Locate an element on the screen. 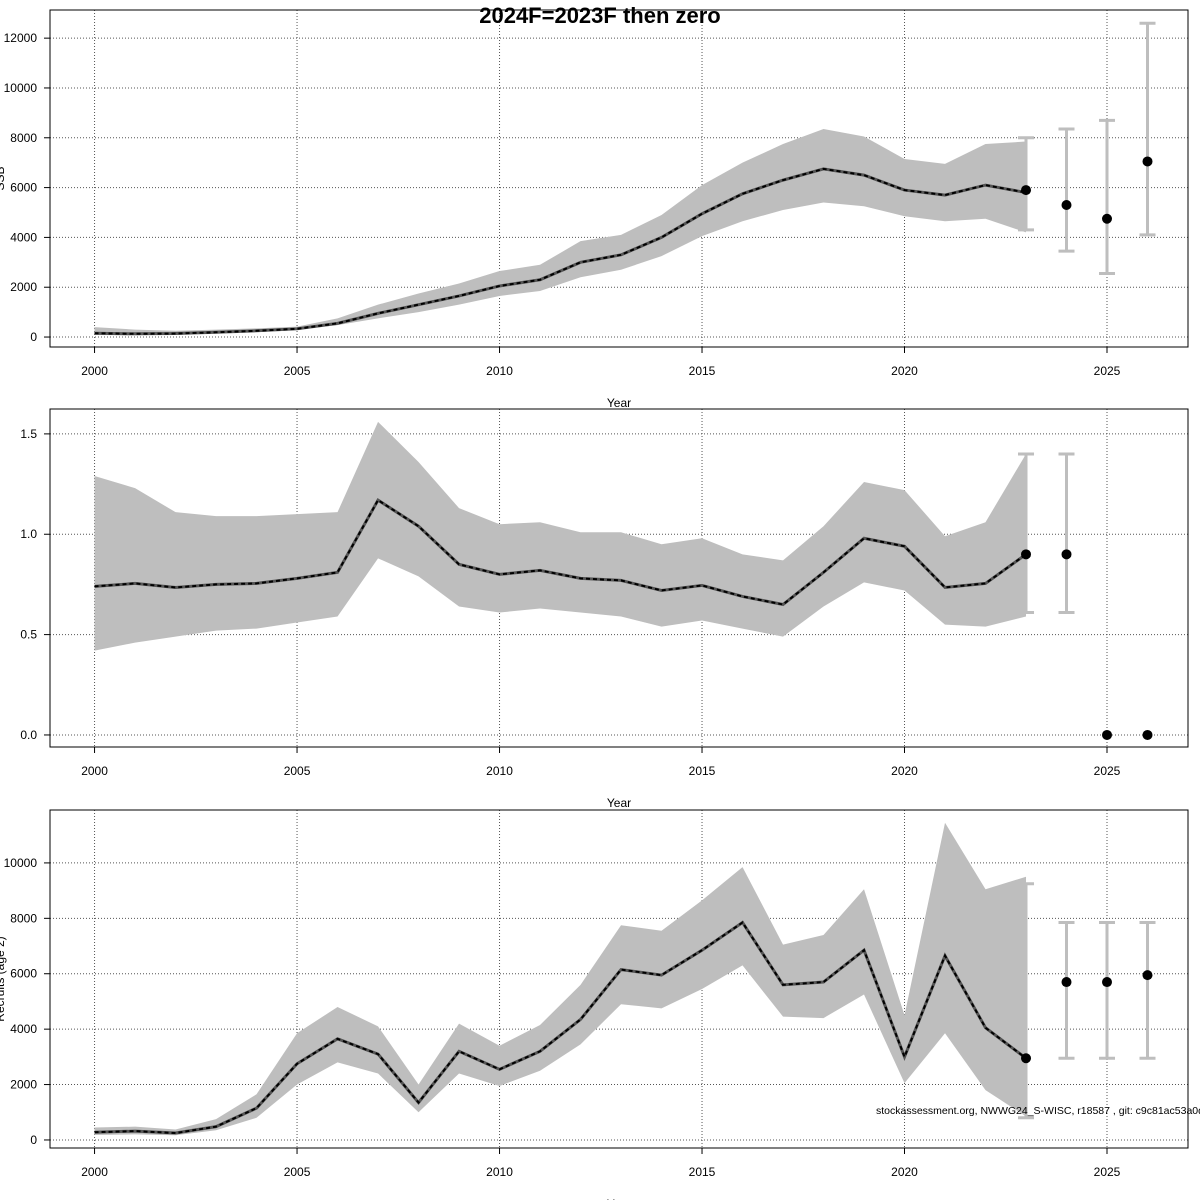 This screenshot has height=1200, width=1200. y-tick-label: 1.0 is located at coordinates (28, 534).